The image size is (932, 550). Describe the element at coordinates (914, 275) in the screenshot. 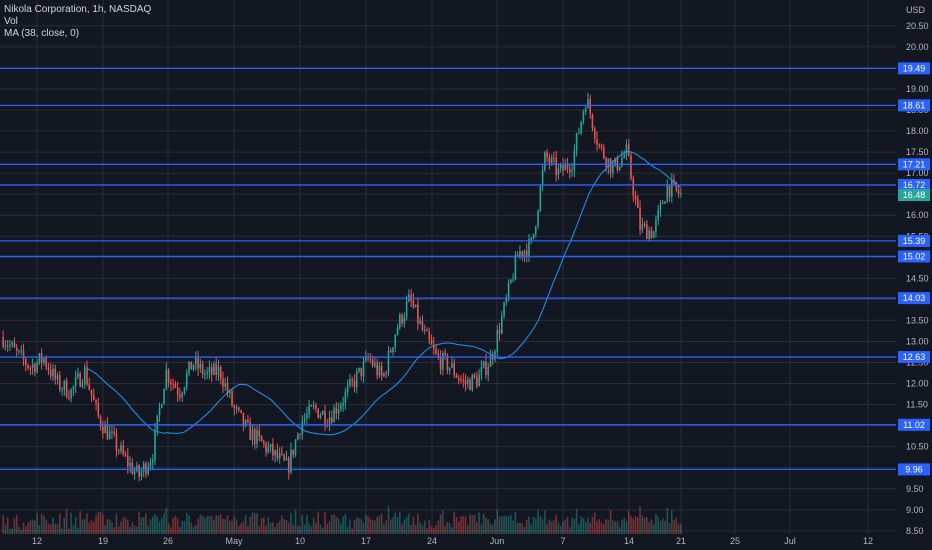

I see `price-axis-bg` at that location.